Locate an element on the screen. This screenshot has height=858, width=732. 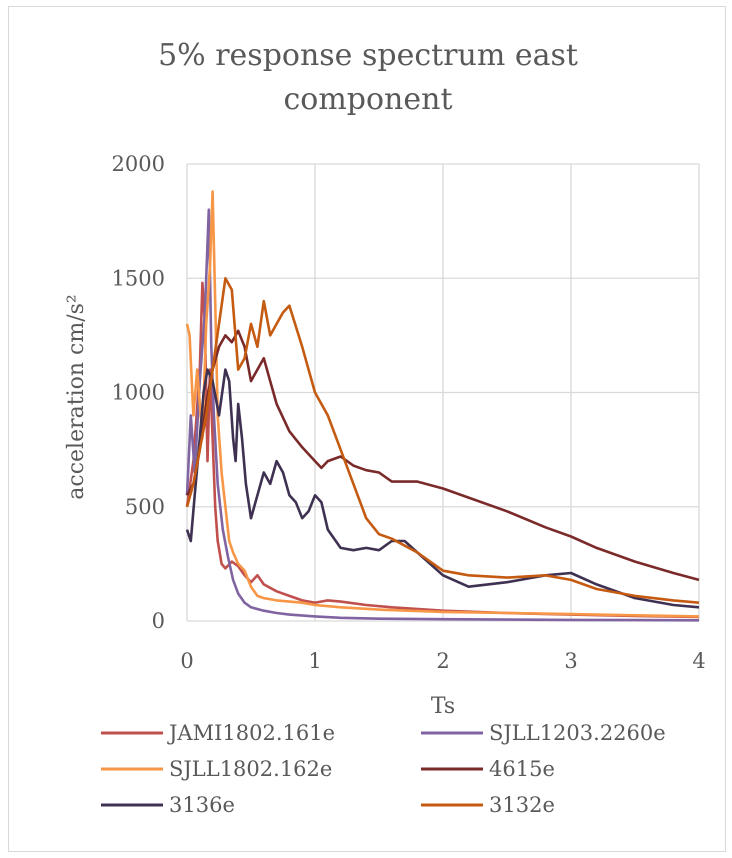
y-tick-label: 2000 is located at coordinates (138, 164).